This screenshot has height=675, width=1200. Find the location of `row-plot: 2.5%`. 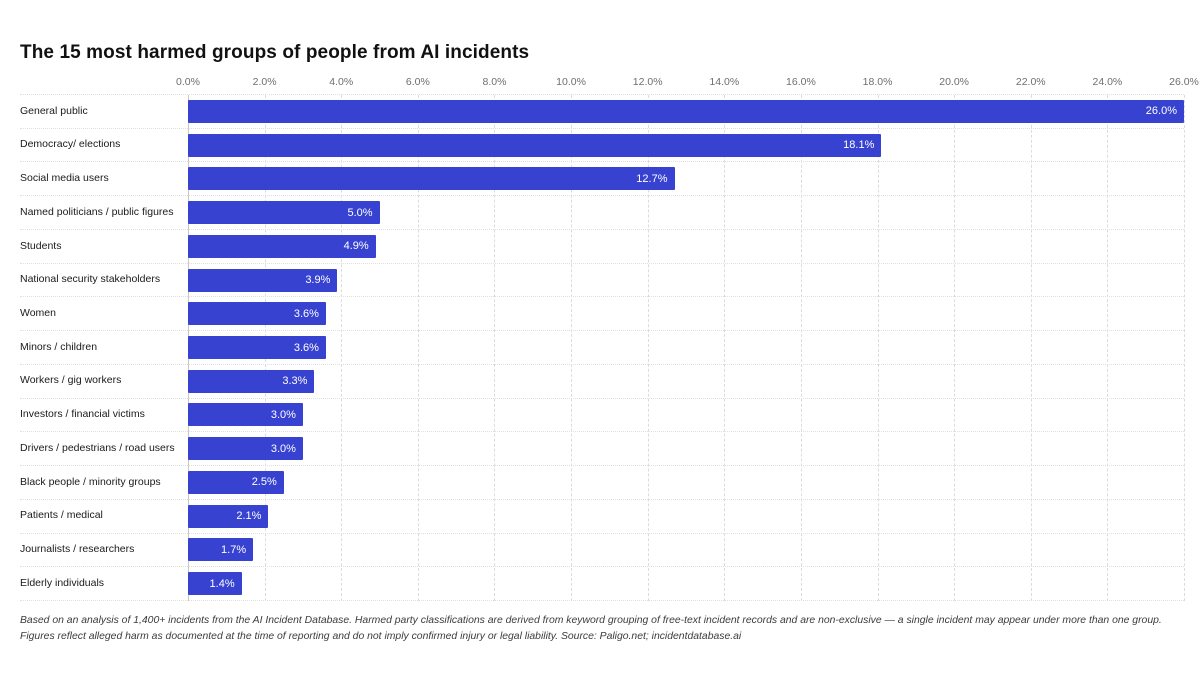

row-plot: 2.5% is located at coordinates (686, 482).